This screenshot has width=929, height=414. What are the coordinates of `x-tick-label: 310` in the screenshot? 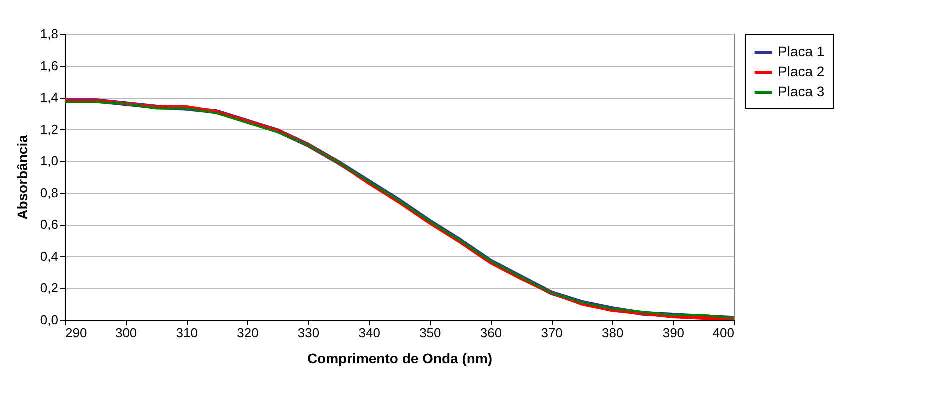 It's located at (187, 333).